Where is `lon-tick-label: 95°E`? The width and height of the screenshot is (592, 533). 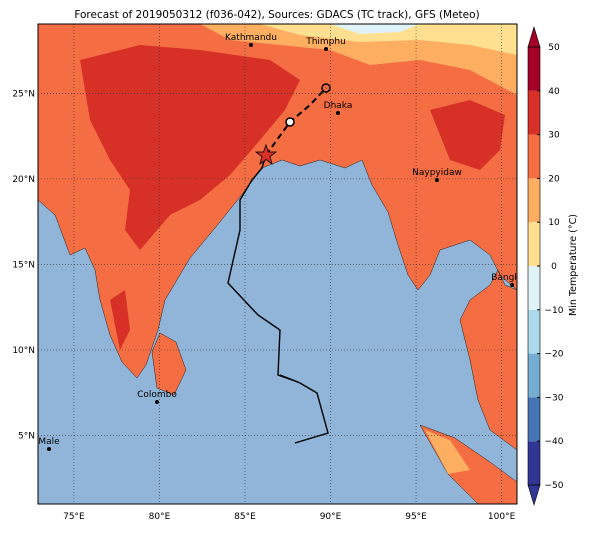
lon-tick-label: 95°E is located at coordinates (416, 517).